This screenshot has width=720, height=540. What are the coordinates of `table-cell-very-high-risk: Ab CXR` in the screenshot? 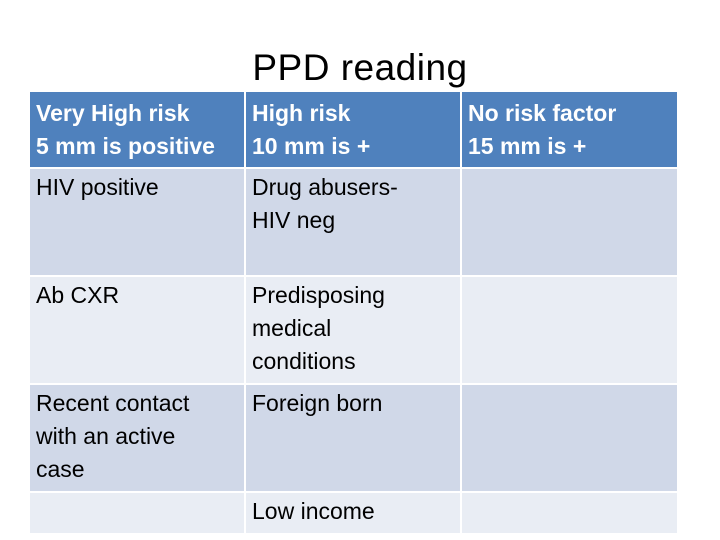 It's located at (137, 330).